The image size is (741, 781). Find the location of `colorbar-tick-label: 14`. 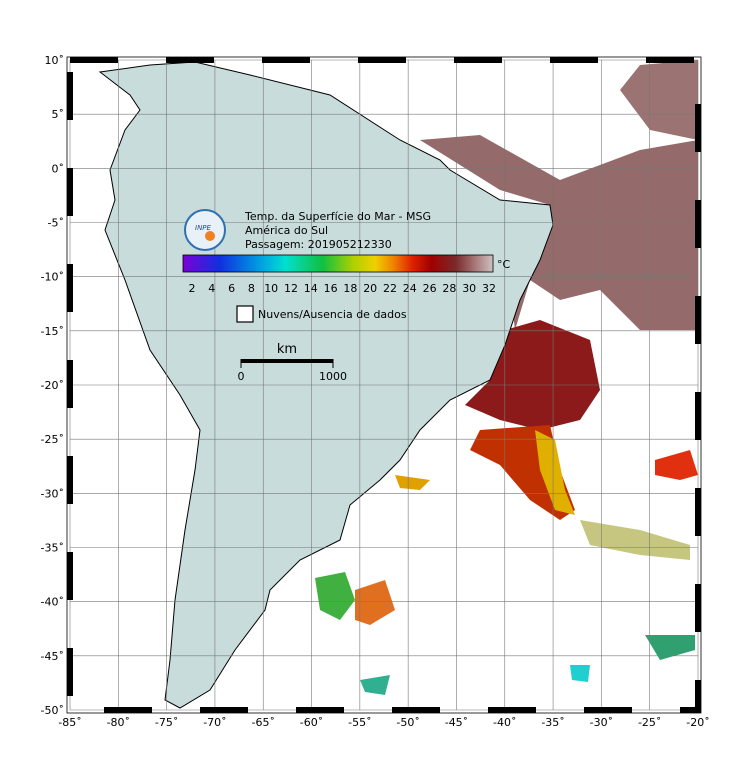

colorbar-tick-label: 14 is located at coordinates (311, 288).